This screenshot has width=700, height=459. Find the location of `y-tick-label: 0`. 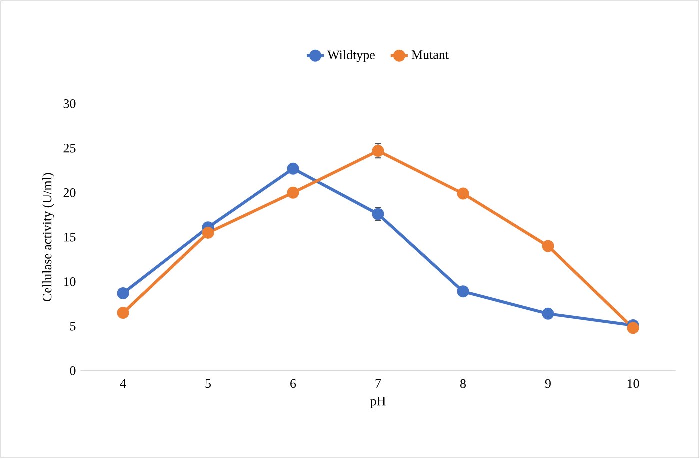

y-tick-label: 0 is located at coordinates (73, 371).